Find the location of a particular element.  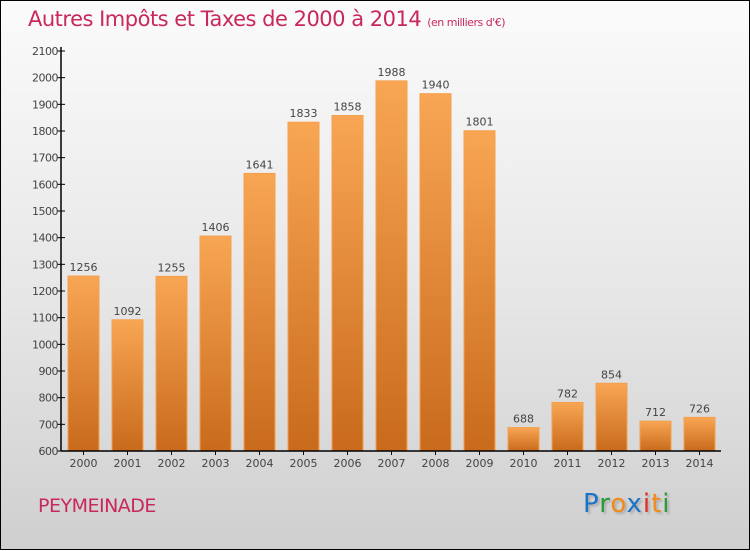

logo-letter: o is located at coordinates (618, 504).